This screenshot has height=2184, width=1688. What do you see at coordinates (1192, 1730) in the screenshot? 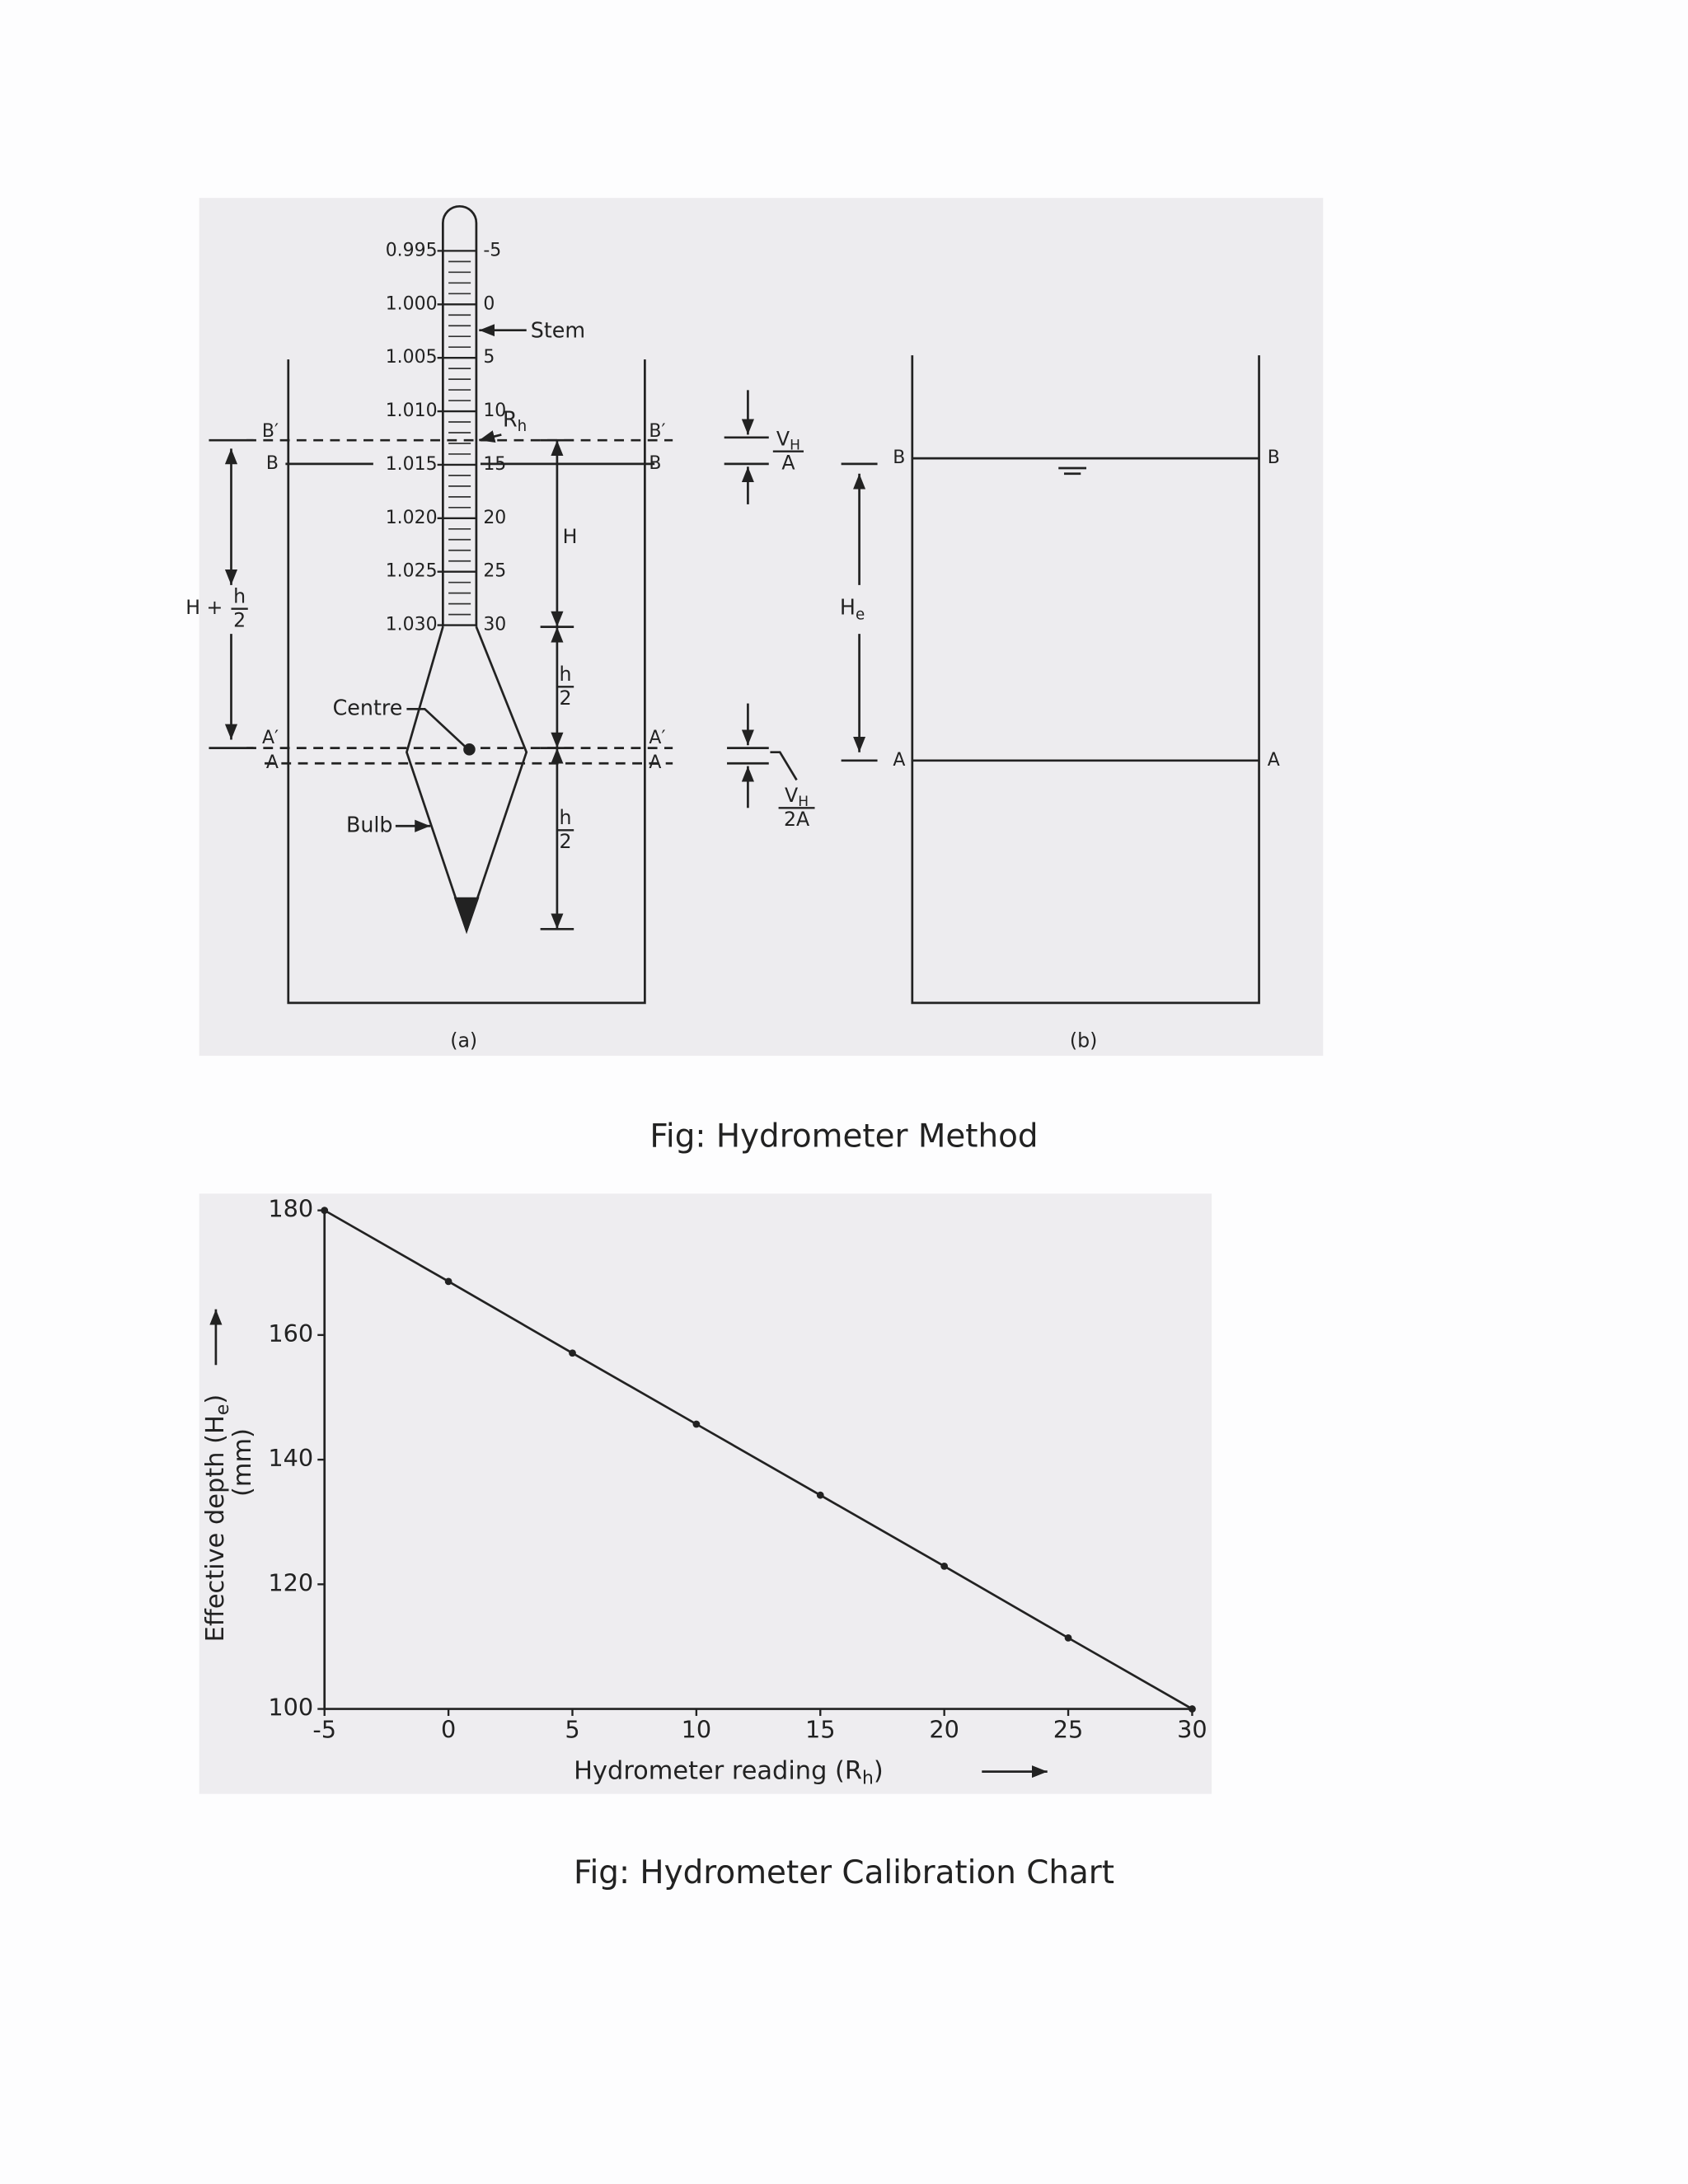
I see `x-tick-label: 30` at bounding box center [1192, 1730].